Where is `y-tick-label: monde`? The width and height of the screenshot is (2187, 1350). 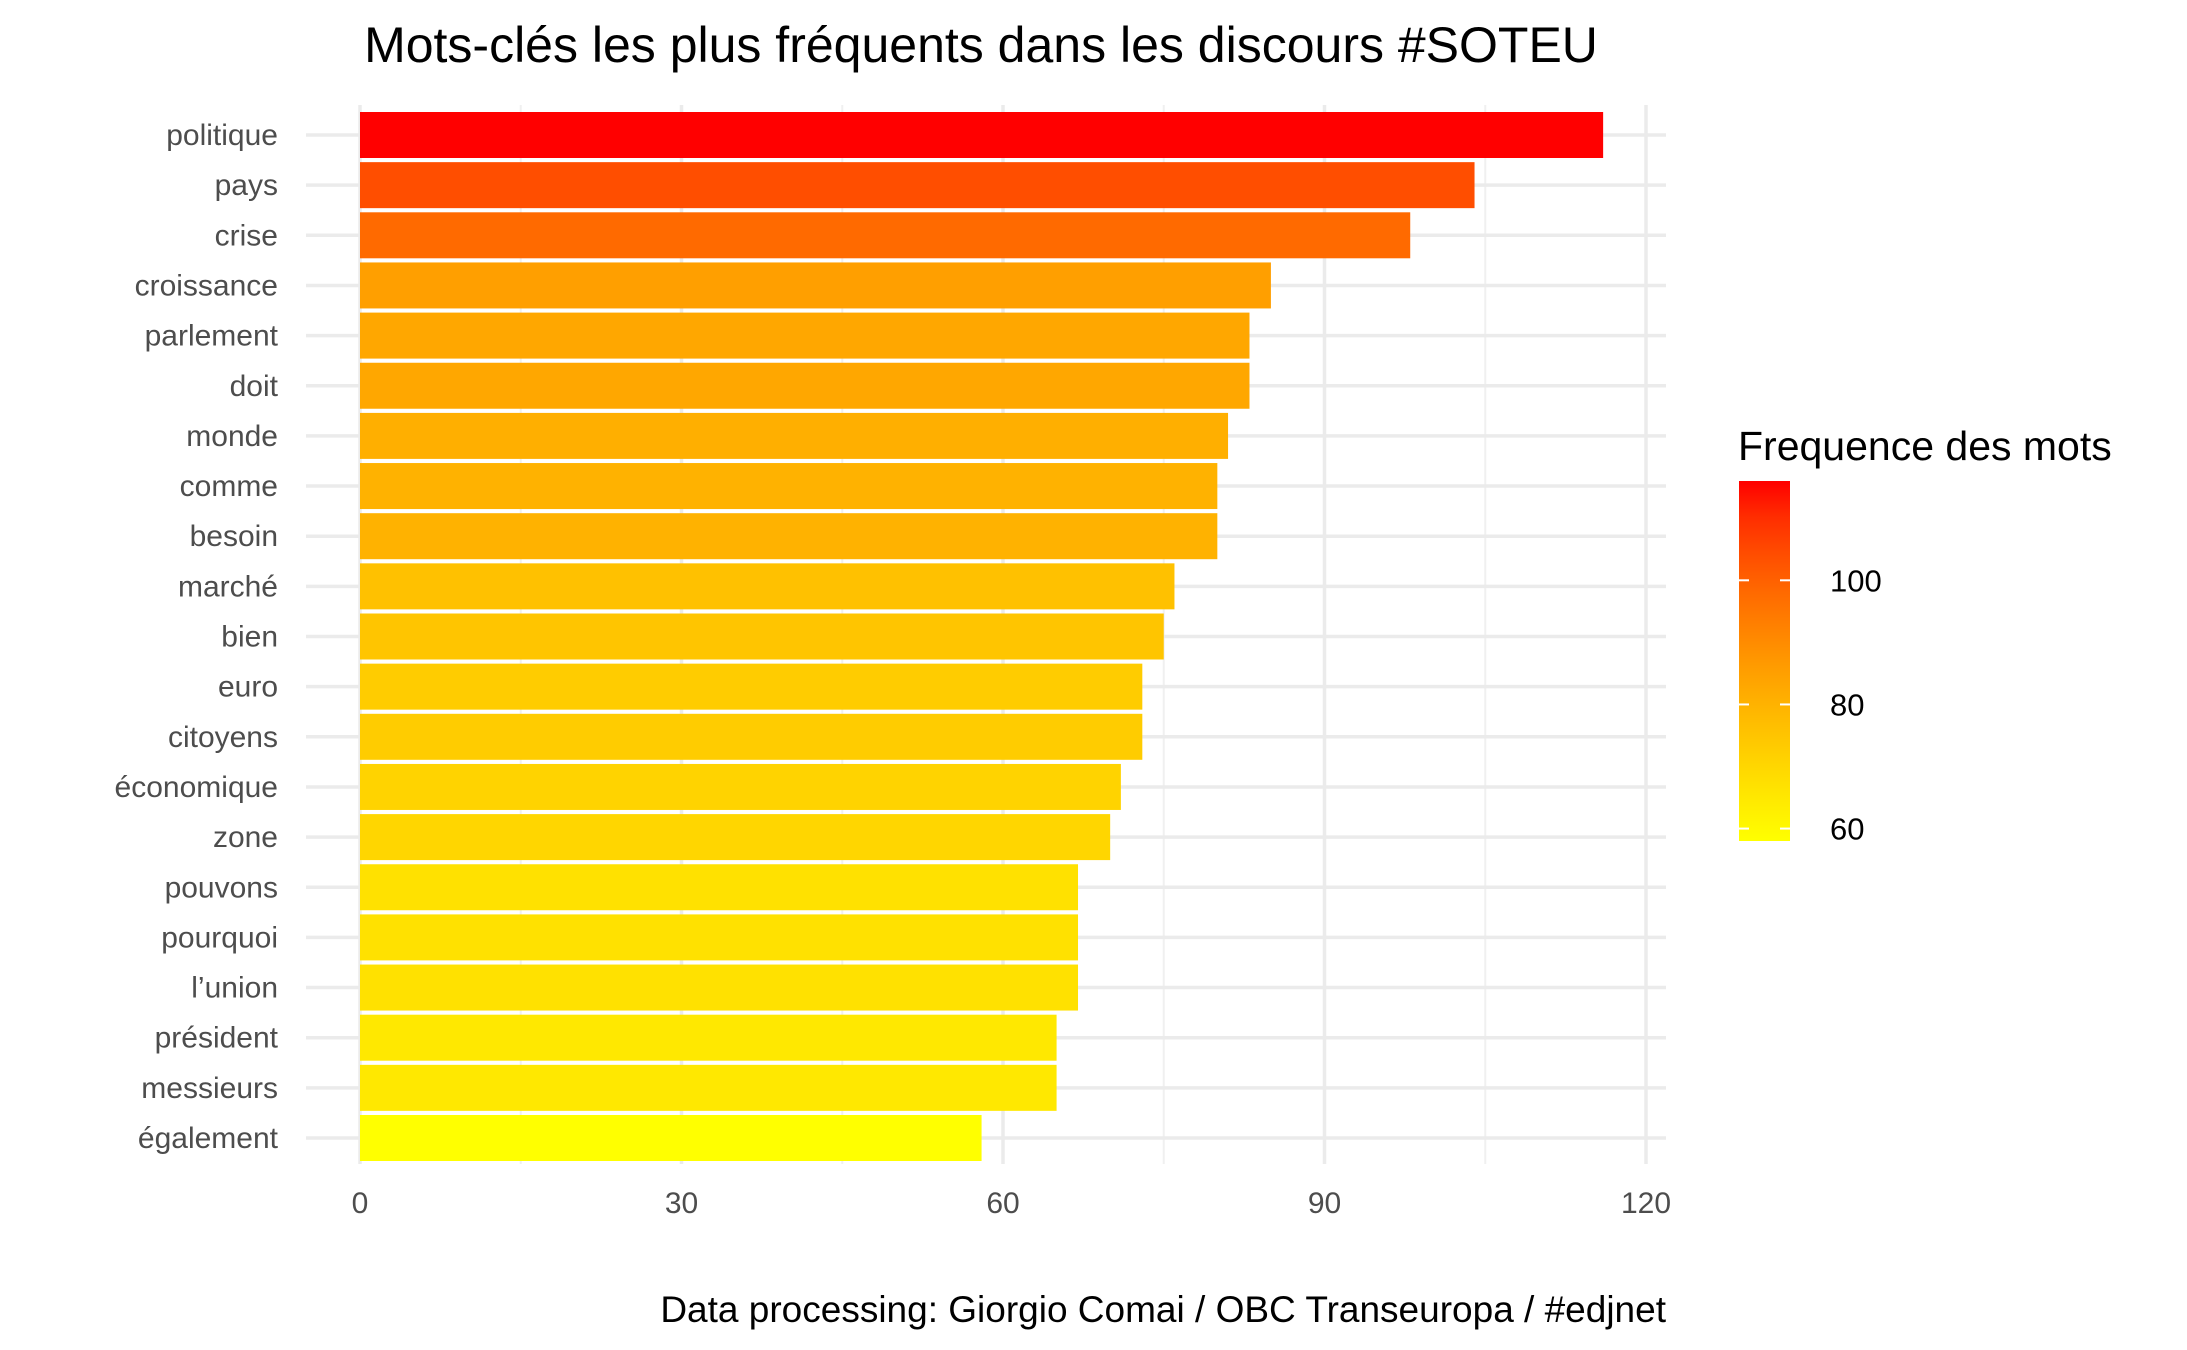
y-tick-label: monde is located at coordinates (232, 436).